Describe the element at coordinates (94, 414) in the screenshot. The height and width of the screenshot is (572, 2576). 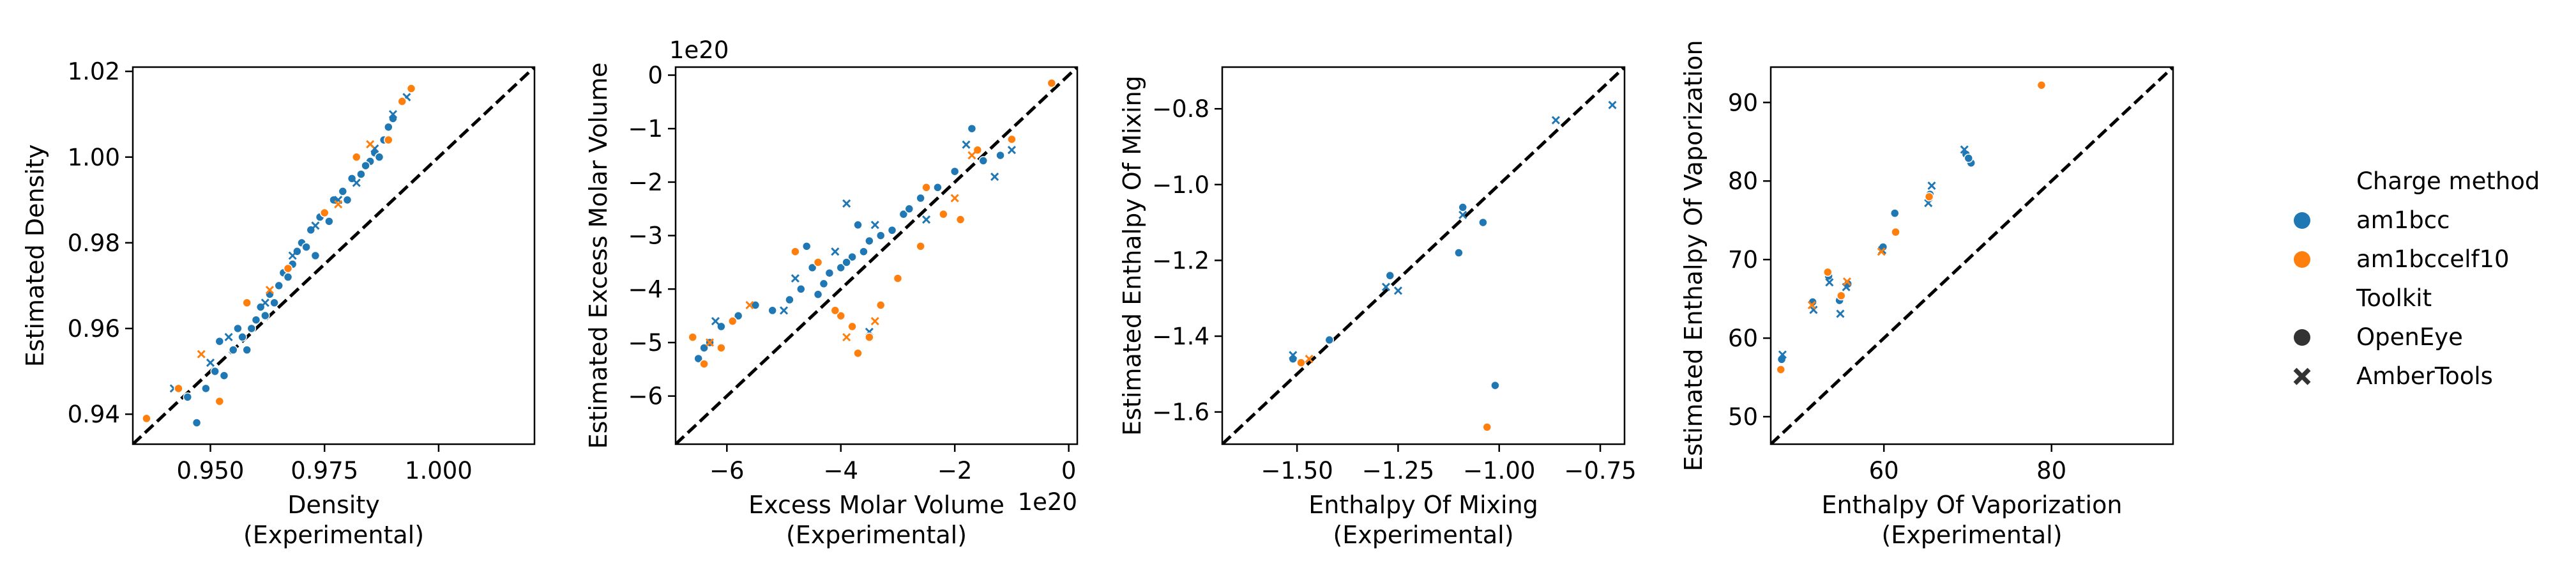
I see `y-tick-label: 0.94` at that location.